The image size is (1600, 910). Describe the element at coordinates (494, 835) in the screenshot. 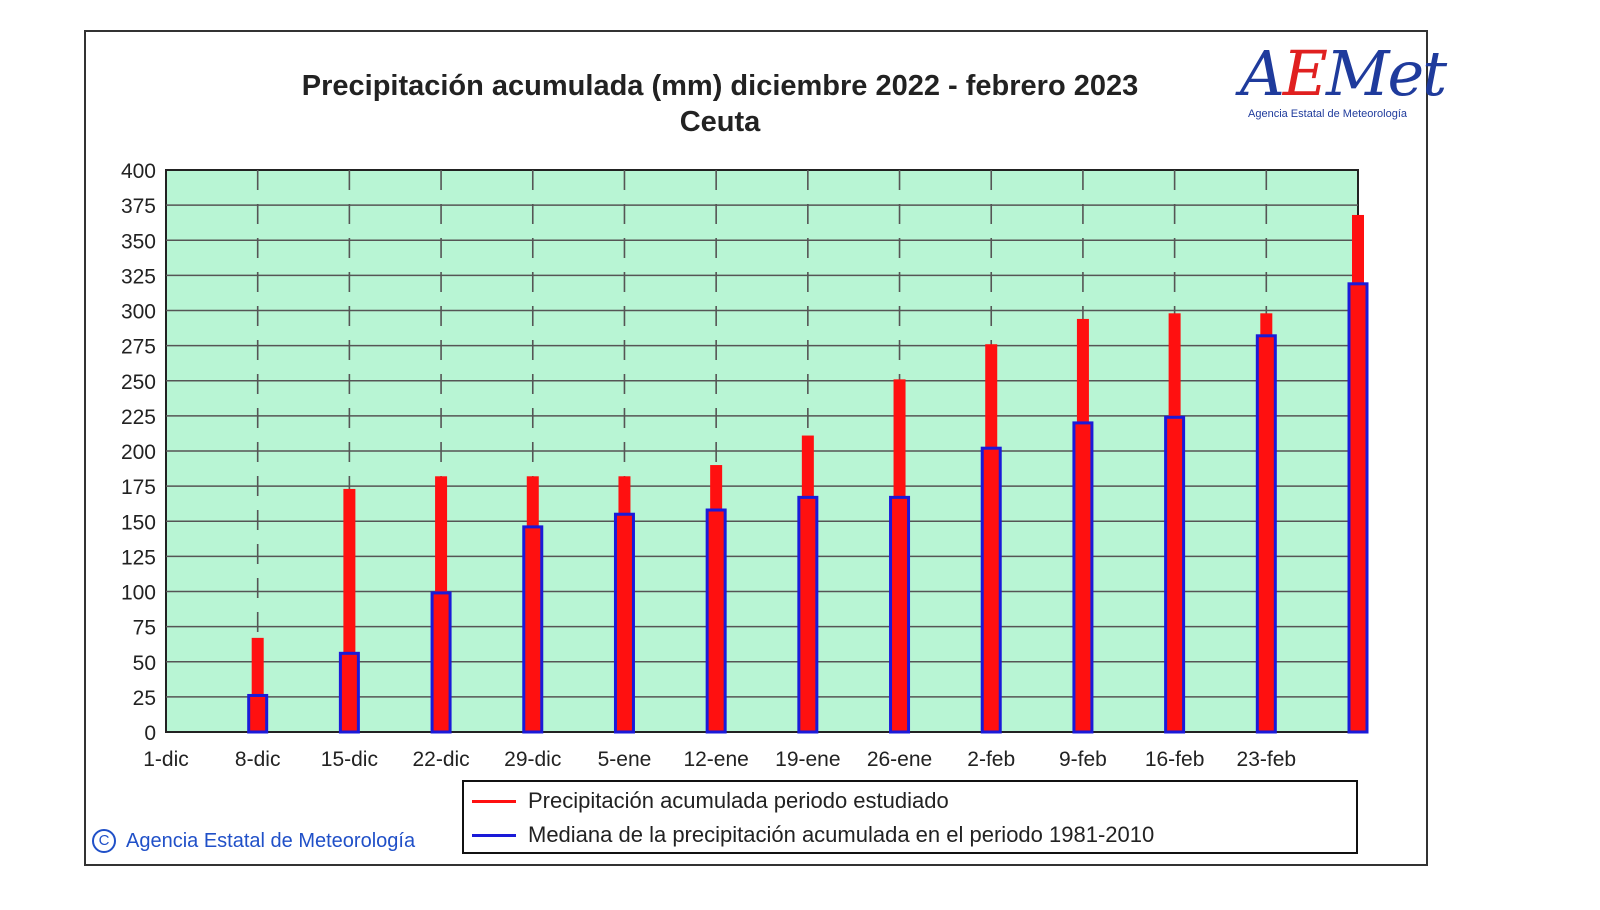

I see `legend-swatch-median` at that location.